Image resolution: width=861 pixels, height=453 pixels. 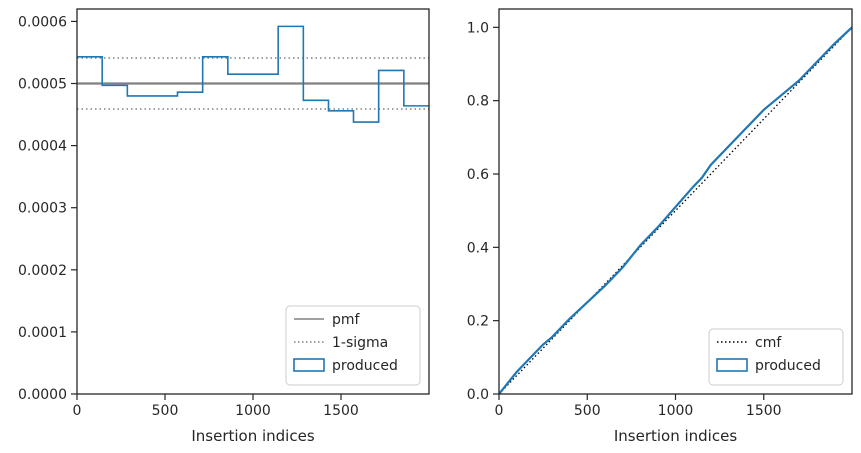 I want to click on y-tick-label: 0.4, so click(x=478, y=248).